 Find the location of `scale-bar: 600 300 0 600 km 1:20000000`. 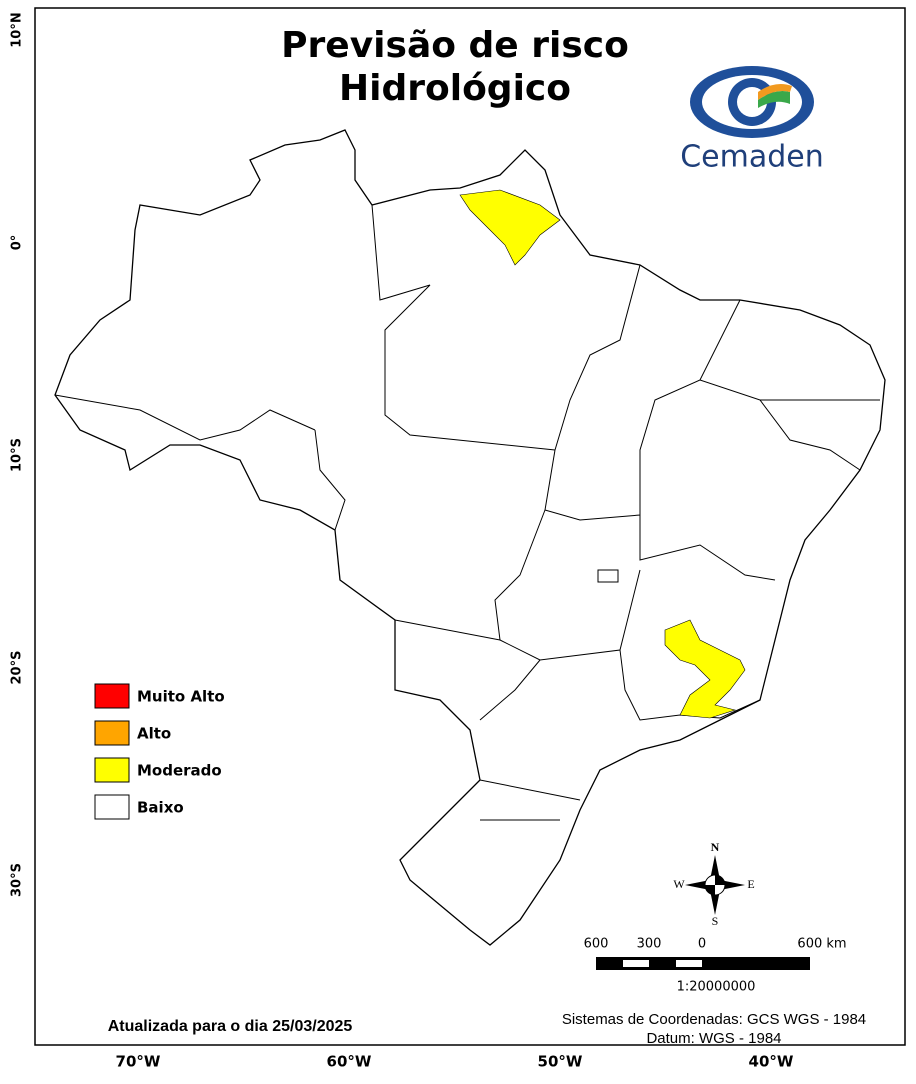

scale-bar: 600 300 0 600 km 1:20000000 is located at coordinates (715, 966).